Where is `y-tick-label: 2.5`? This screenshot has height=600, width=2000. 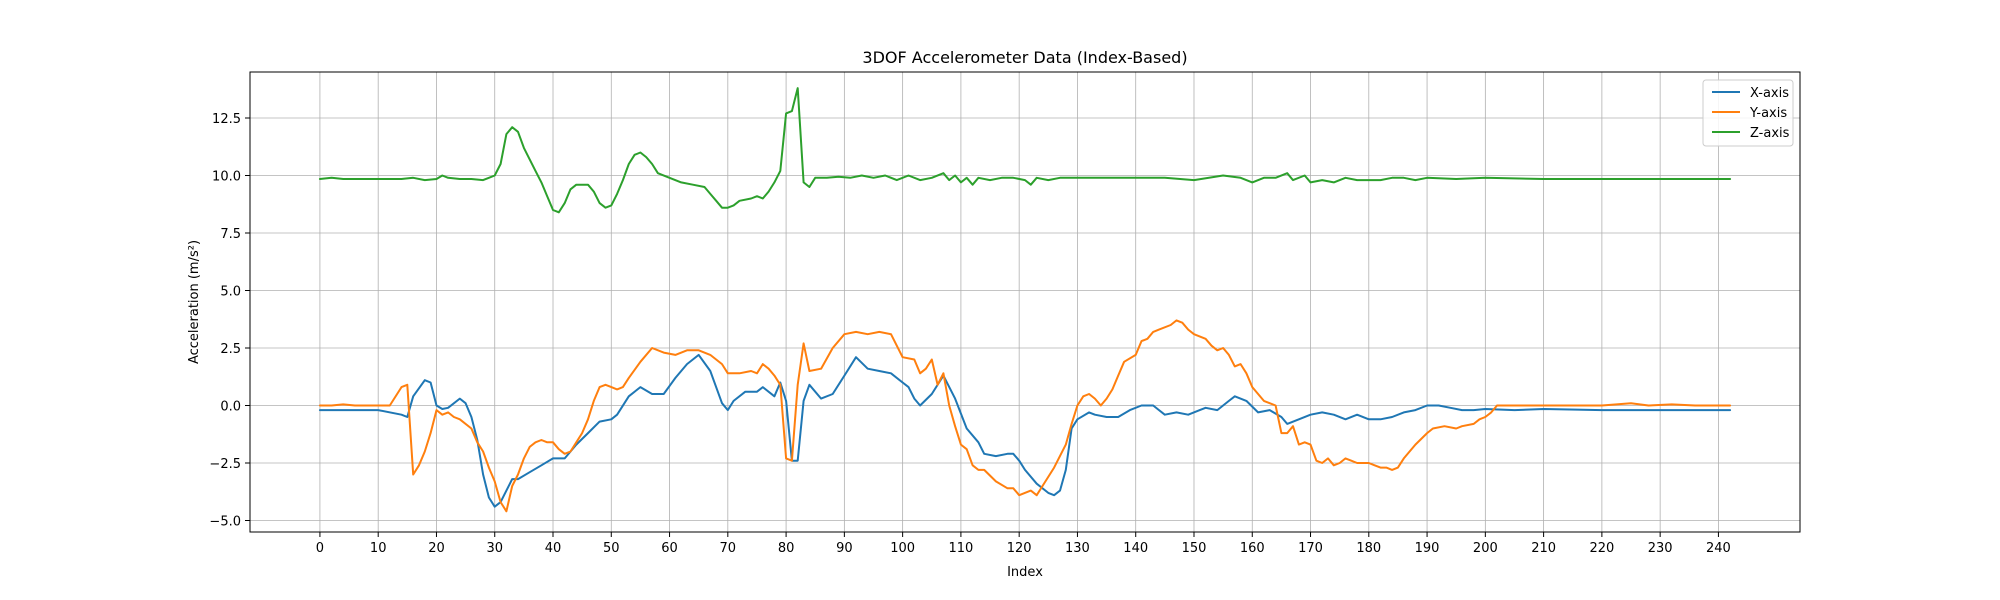 y-tick-label: 2.5 is located at coordinates (230, 349).